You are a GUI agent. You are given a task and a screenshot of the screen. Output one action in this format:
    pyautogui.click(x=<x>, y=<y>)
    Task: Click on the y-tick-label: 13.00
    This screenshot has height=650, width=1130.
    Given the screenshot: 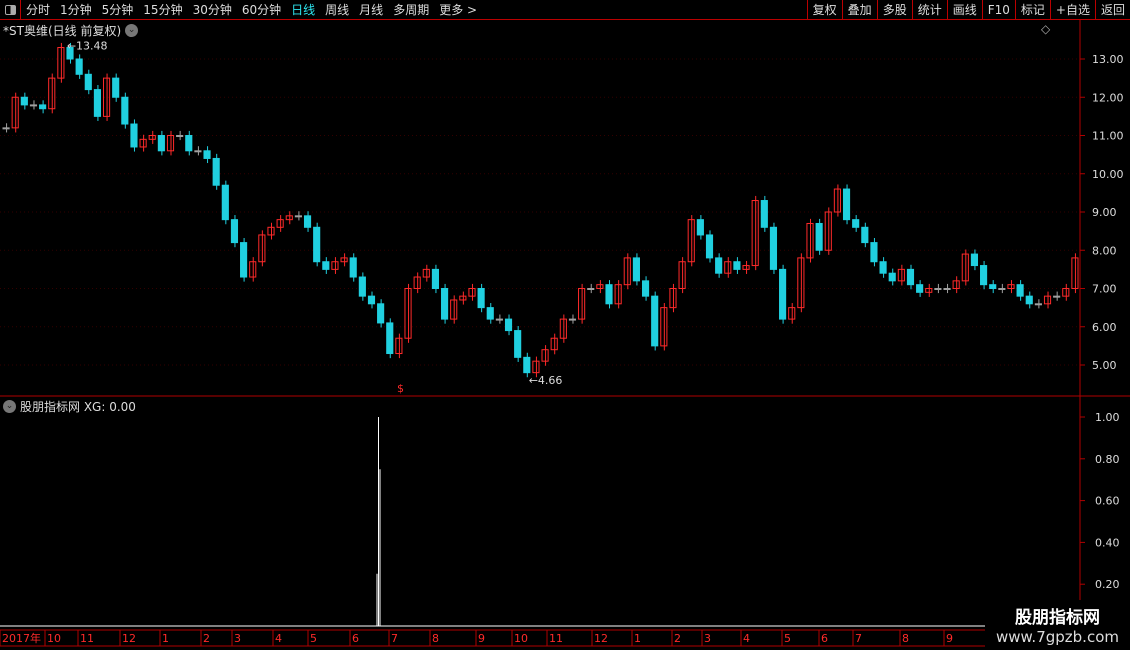 What is the action you would take?
    pyautogui.click(x=1108, y=59)
    